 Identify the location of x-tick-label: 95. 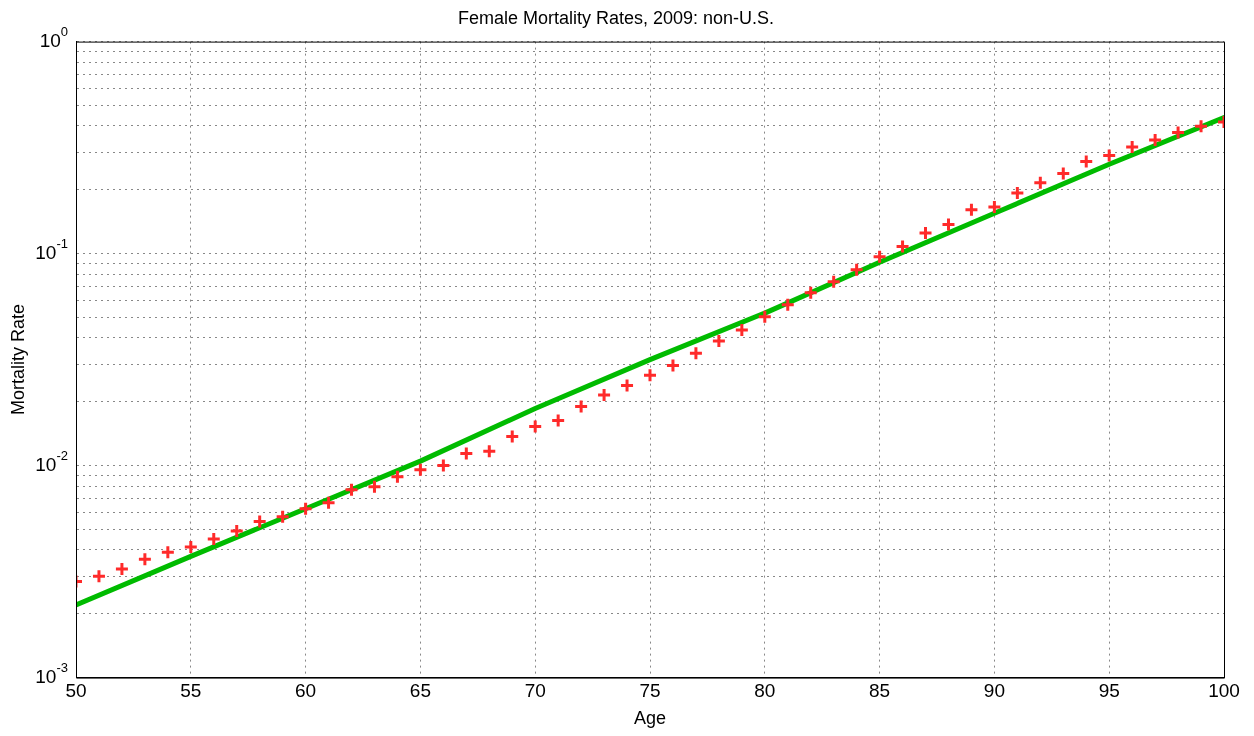
(1109, 691).